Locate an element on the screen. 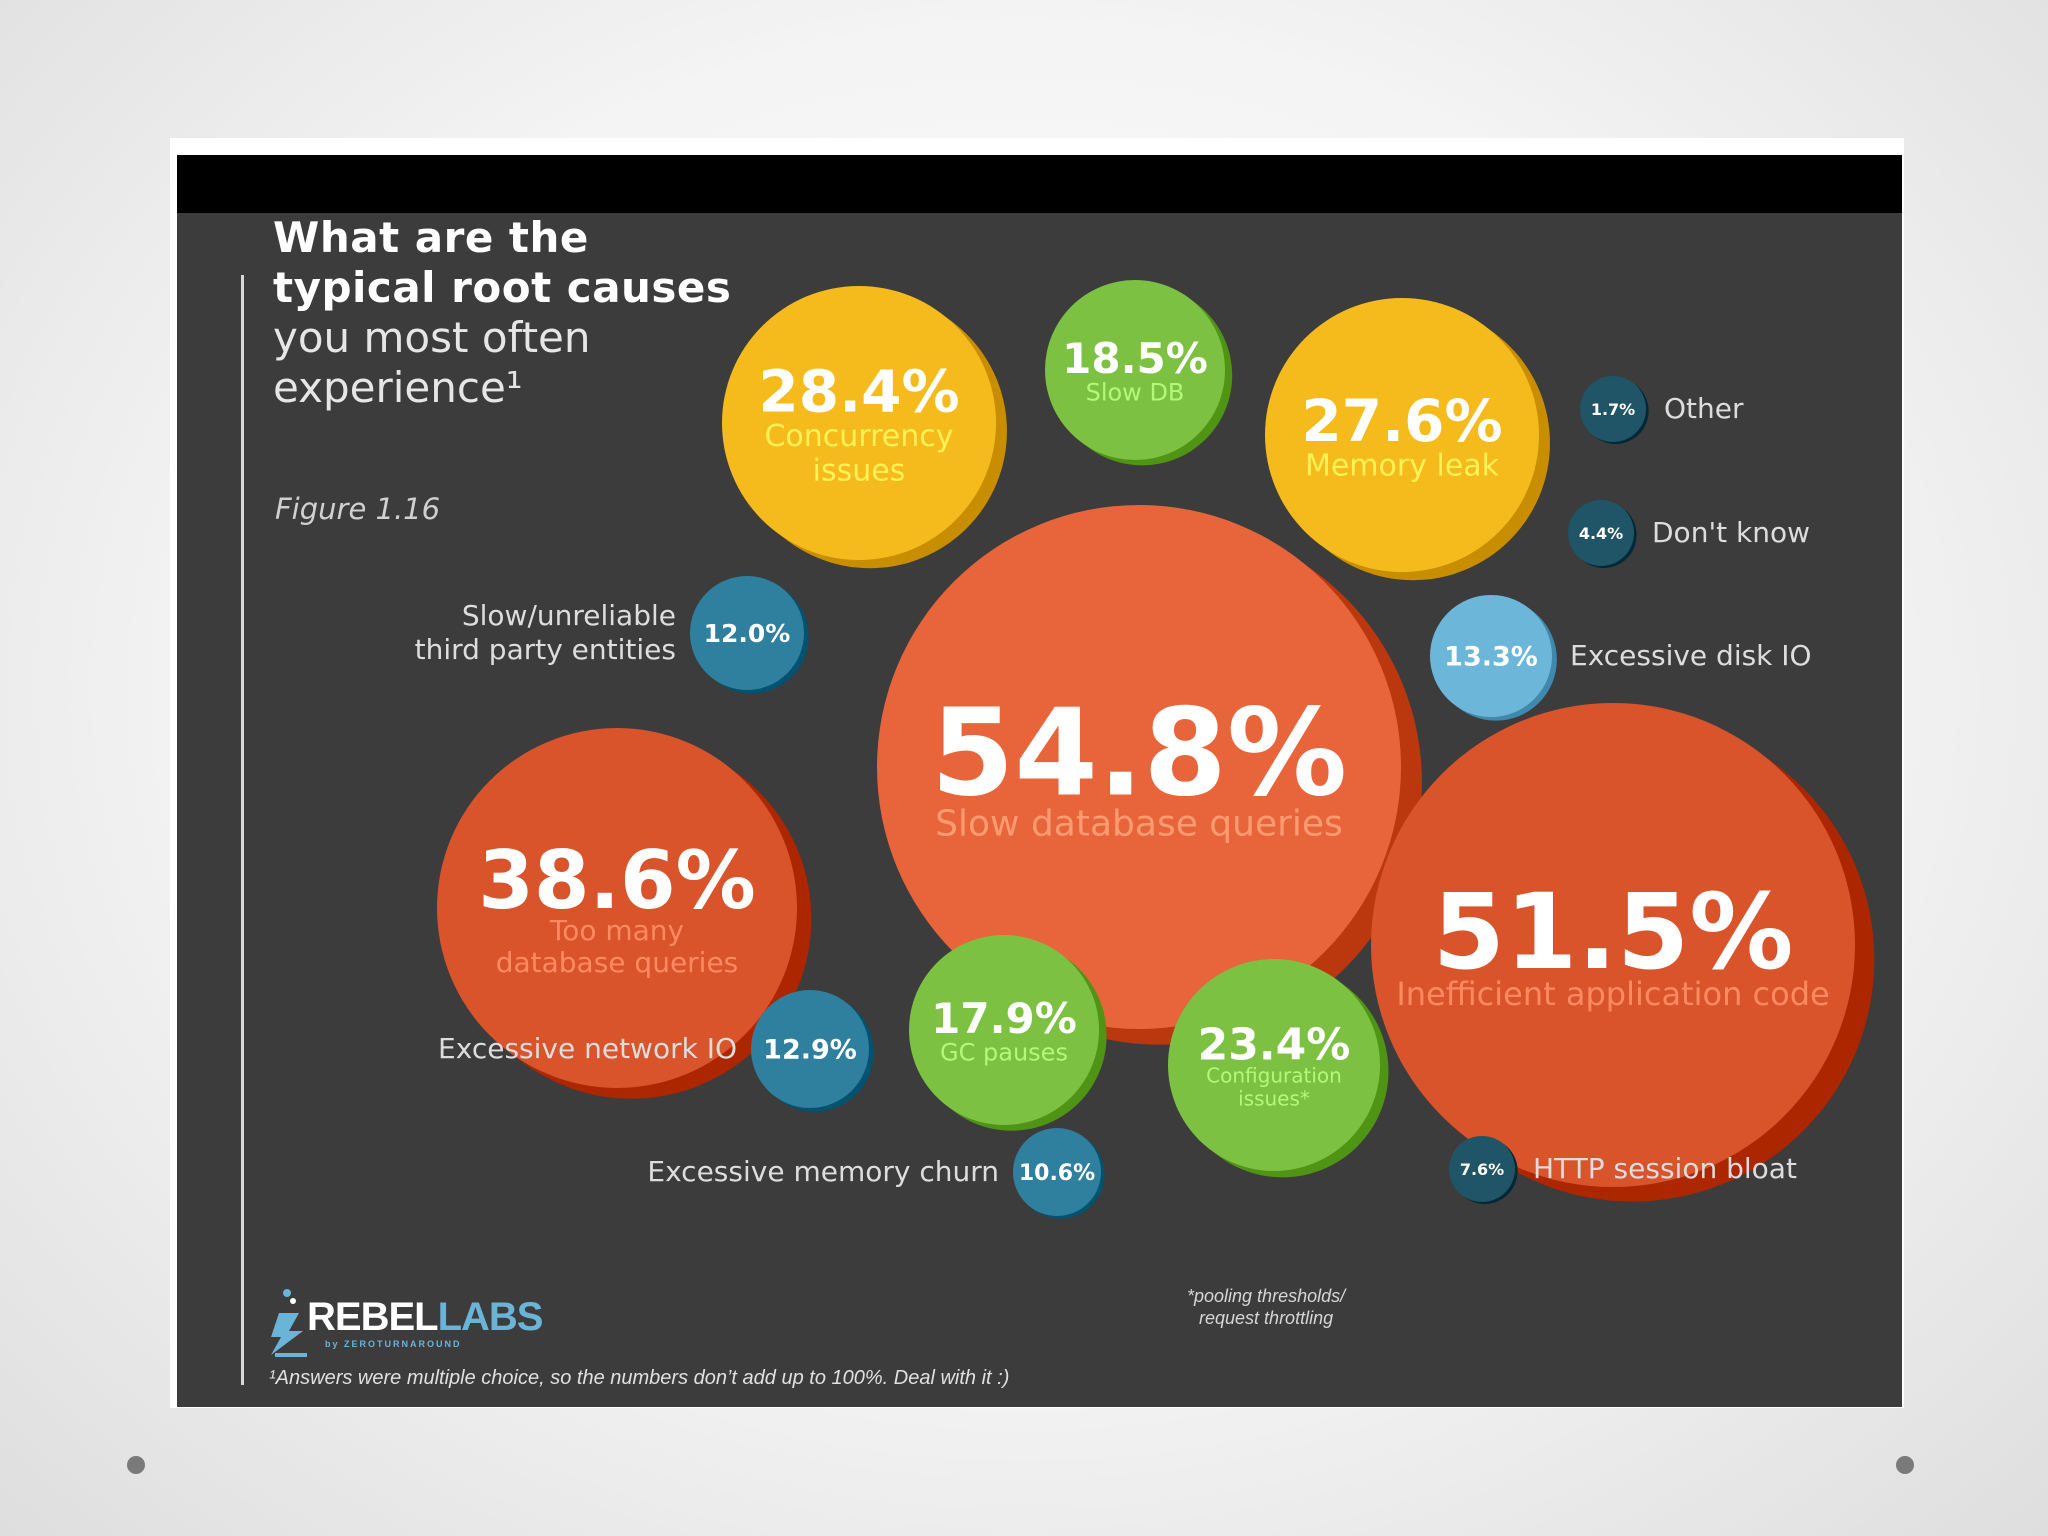 The width and height of the screenshot is (2048, 1536). chart-title-line-1: What are the is located at coordinates (431, 237).